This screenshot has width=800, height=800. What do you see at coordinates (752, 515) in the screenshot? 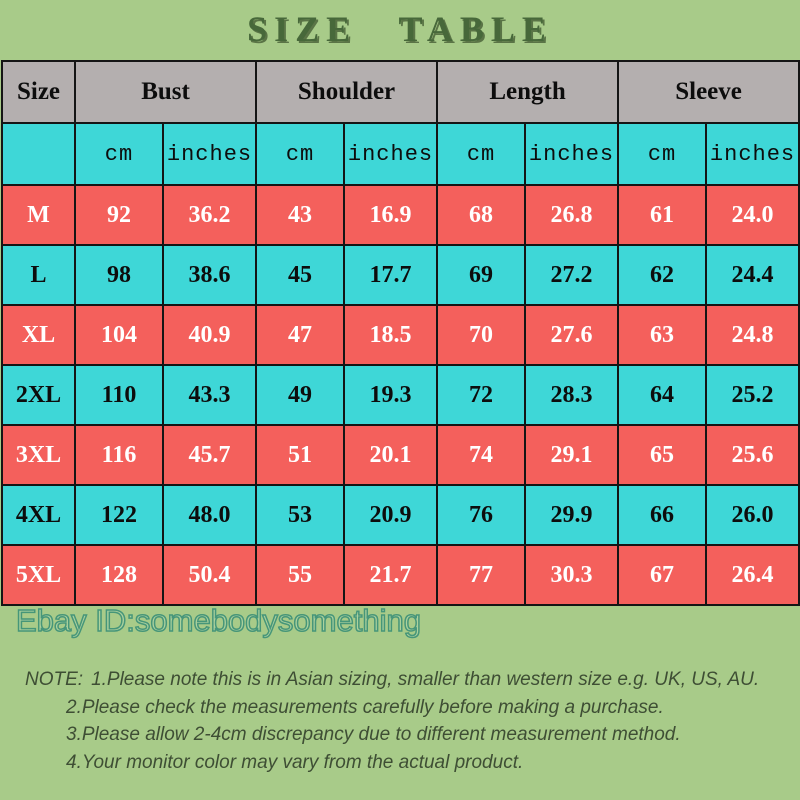
I see `measurement-cell: 26.0` at bounding box center [752, 515].